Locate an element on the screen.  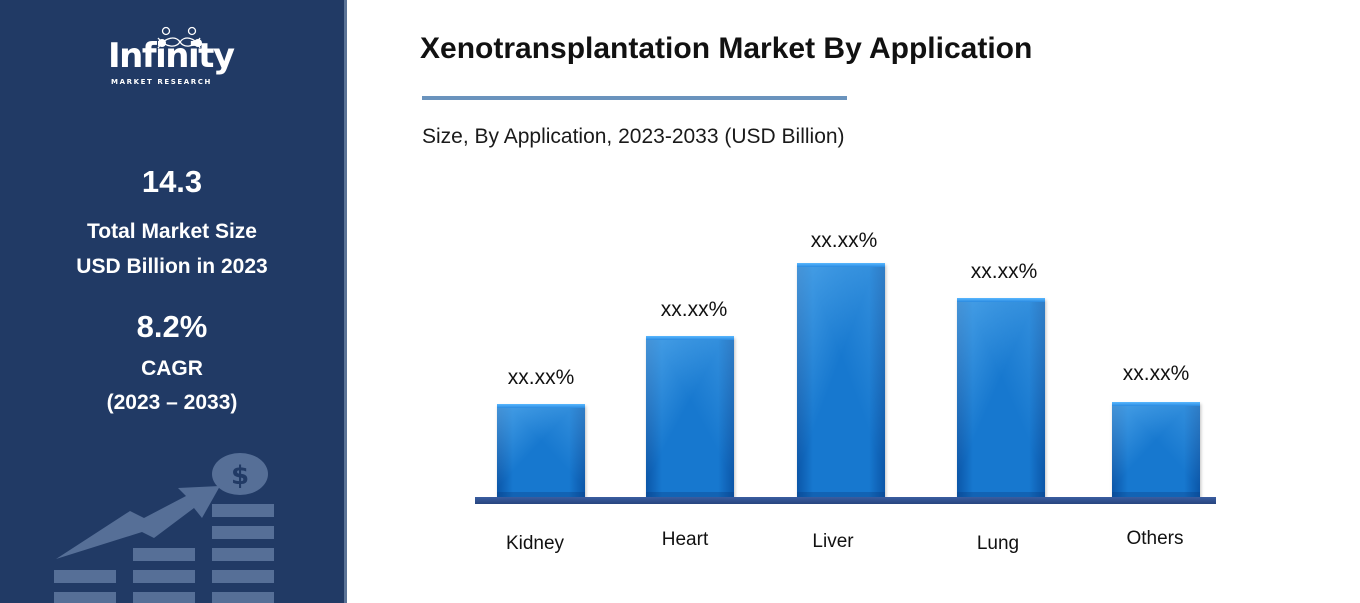
value-label-others: xx.xx% is located at coordinates (1156, 373).